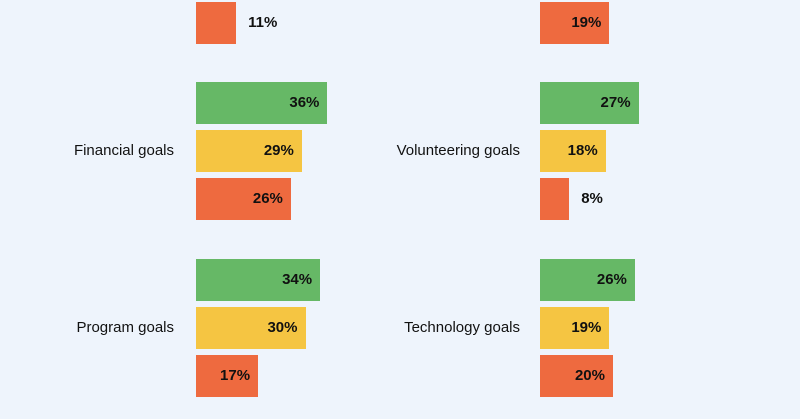  Describe the element at coordinates (458, 150) in the screenshot. I see `category-label: Volunteering goals` at that location.